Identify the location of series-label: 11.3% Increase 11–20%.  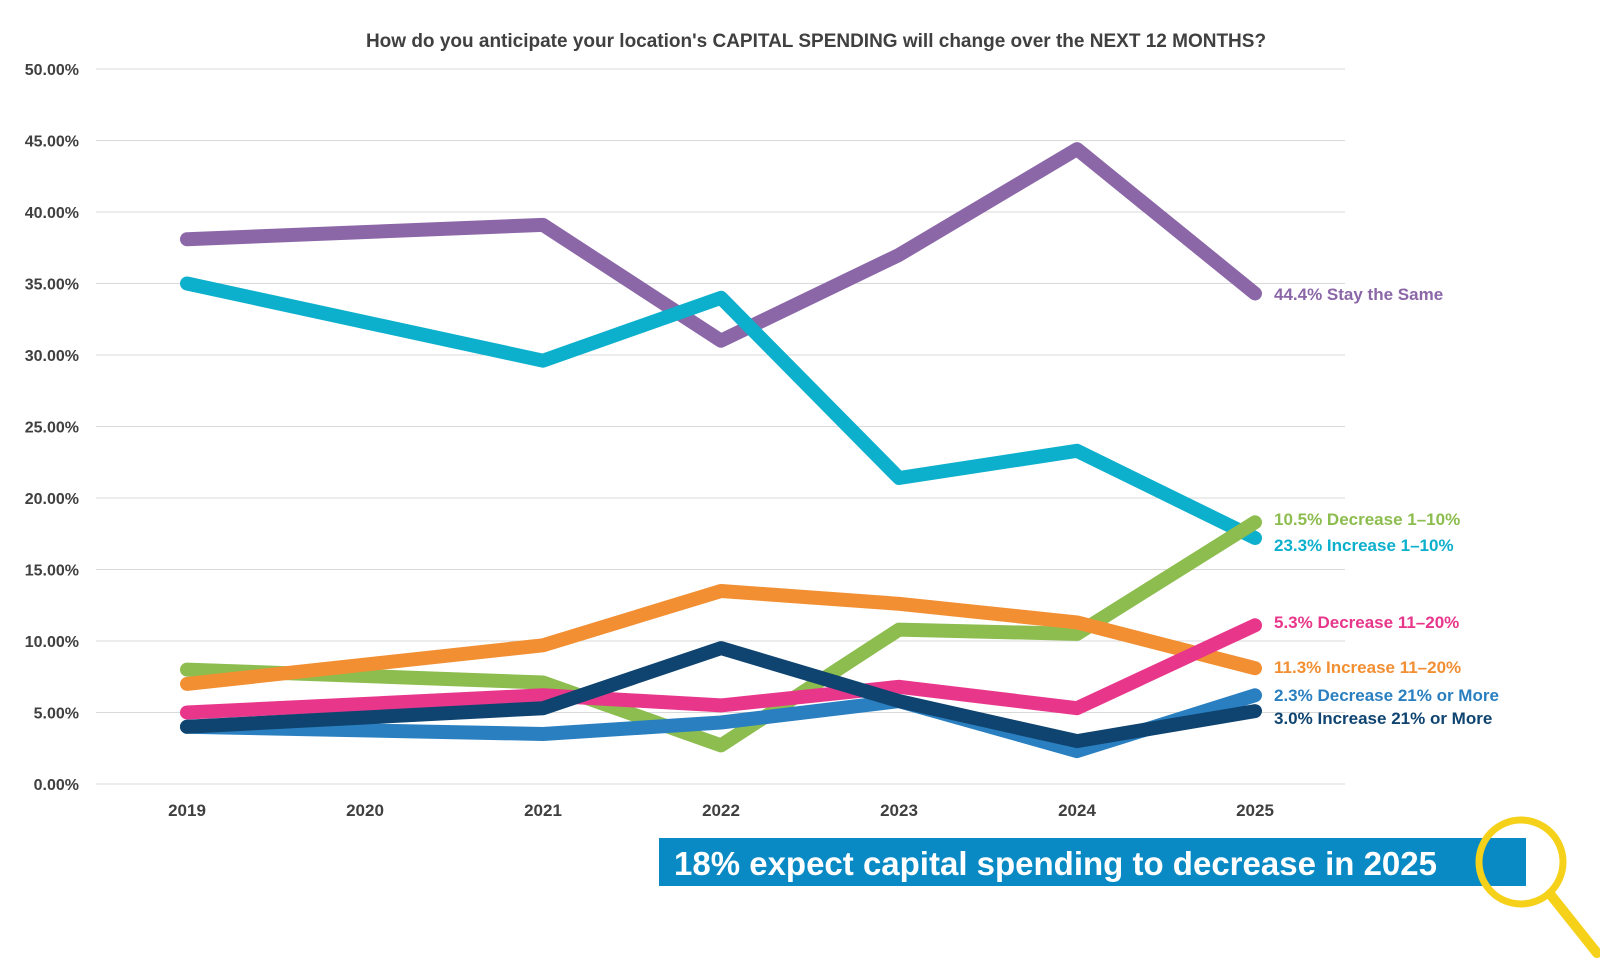
(1367, 667).